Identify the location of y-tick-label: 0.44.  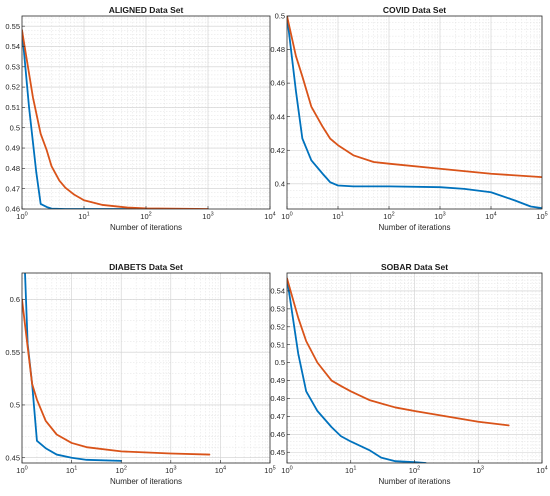
(277, 116).